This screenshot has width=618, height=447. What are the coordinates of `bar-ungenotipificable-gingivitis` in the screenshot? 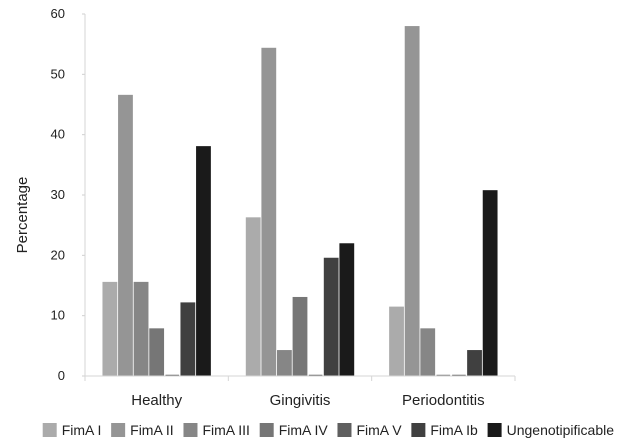 It's located at (347, 309).